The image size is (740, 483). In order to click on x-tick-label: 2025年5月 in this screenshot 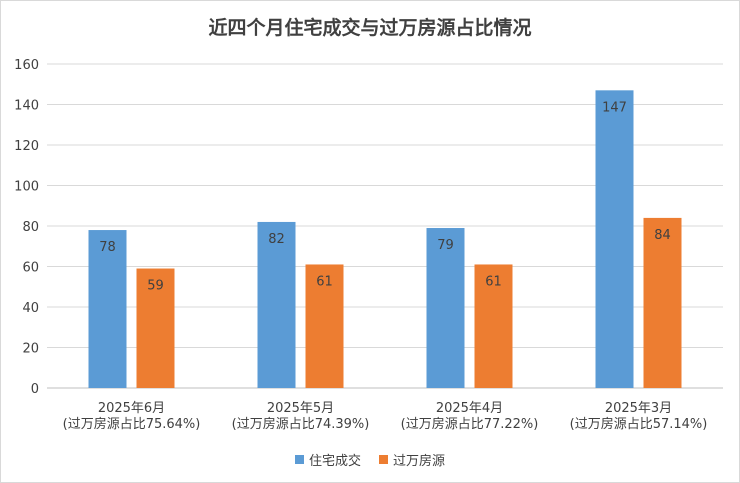, I will do `click(300, 408)`.